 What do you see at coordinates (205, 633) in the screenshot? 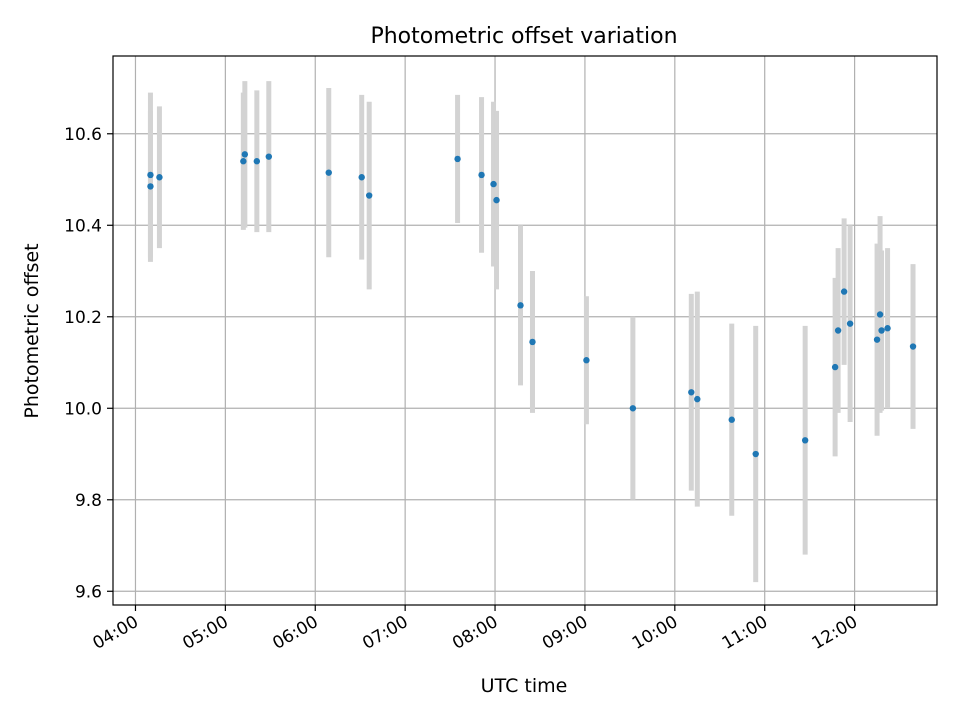
I see `x-tick-label: 05:00` at bounding box center [205, 633].